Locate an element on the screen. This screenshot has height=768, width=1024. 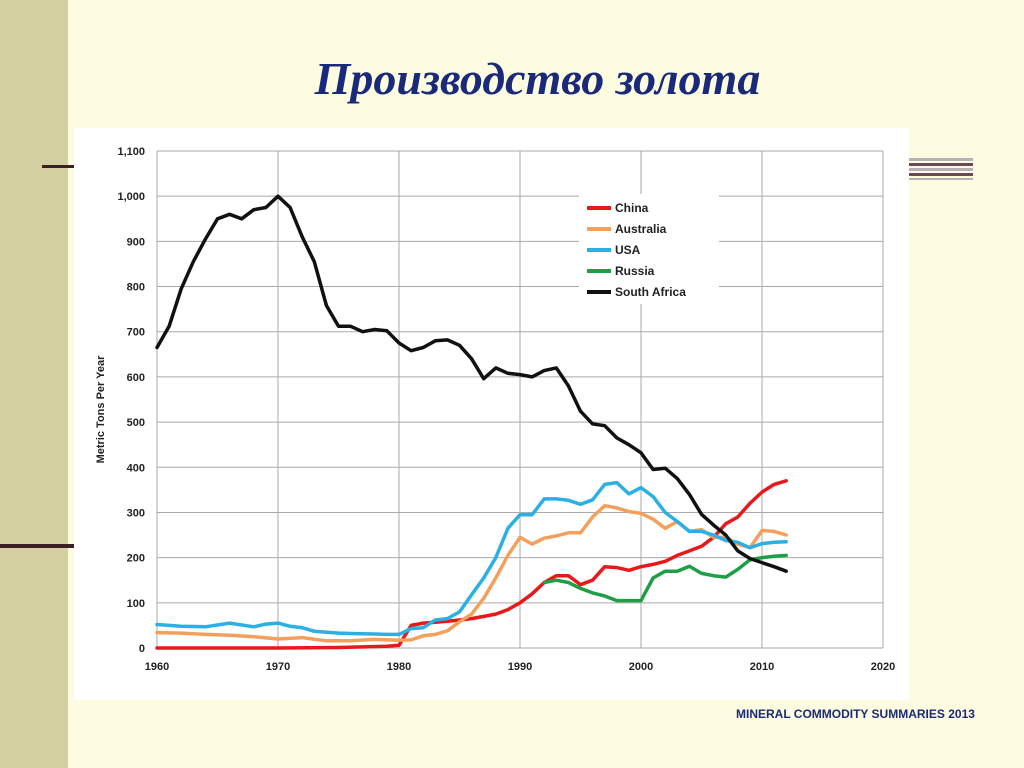
y-axis-label: Metric Tons Per Year is located at coordinates (101, 409).